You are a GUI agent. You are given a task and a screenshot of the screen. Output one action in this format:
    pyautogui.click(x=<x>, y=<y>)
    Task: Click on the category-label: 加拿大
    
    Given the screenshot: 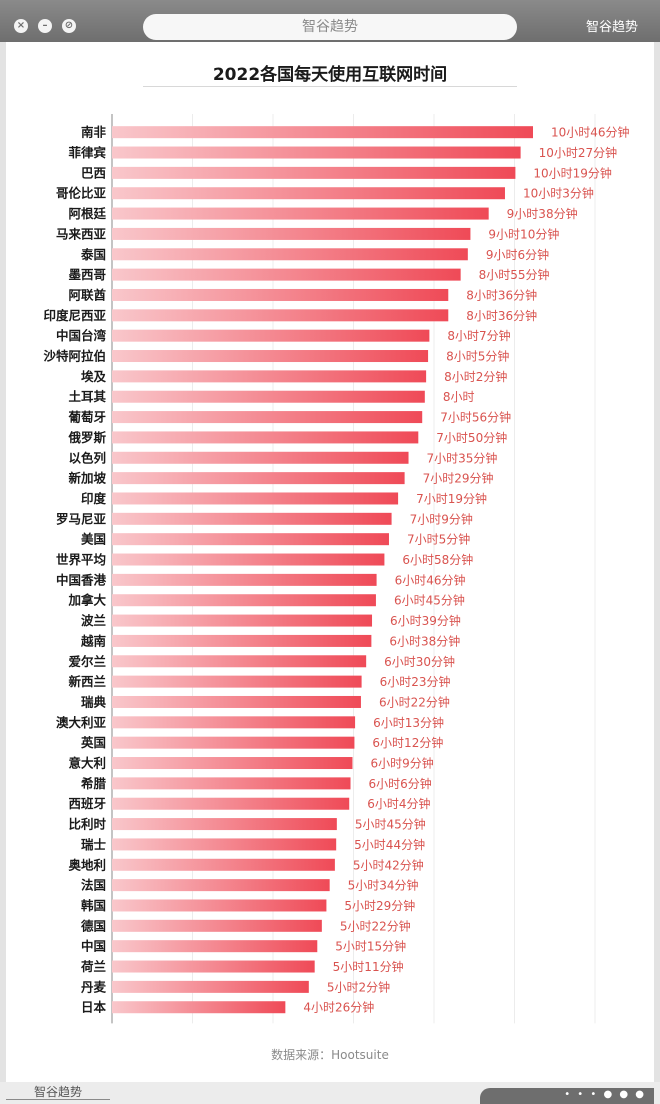 What is the action you would take?
    pyautogui.click(x=86, y=600)
    